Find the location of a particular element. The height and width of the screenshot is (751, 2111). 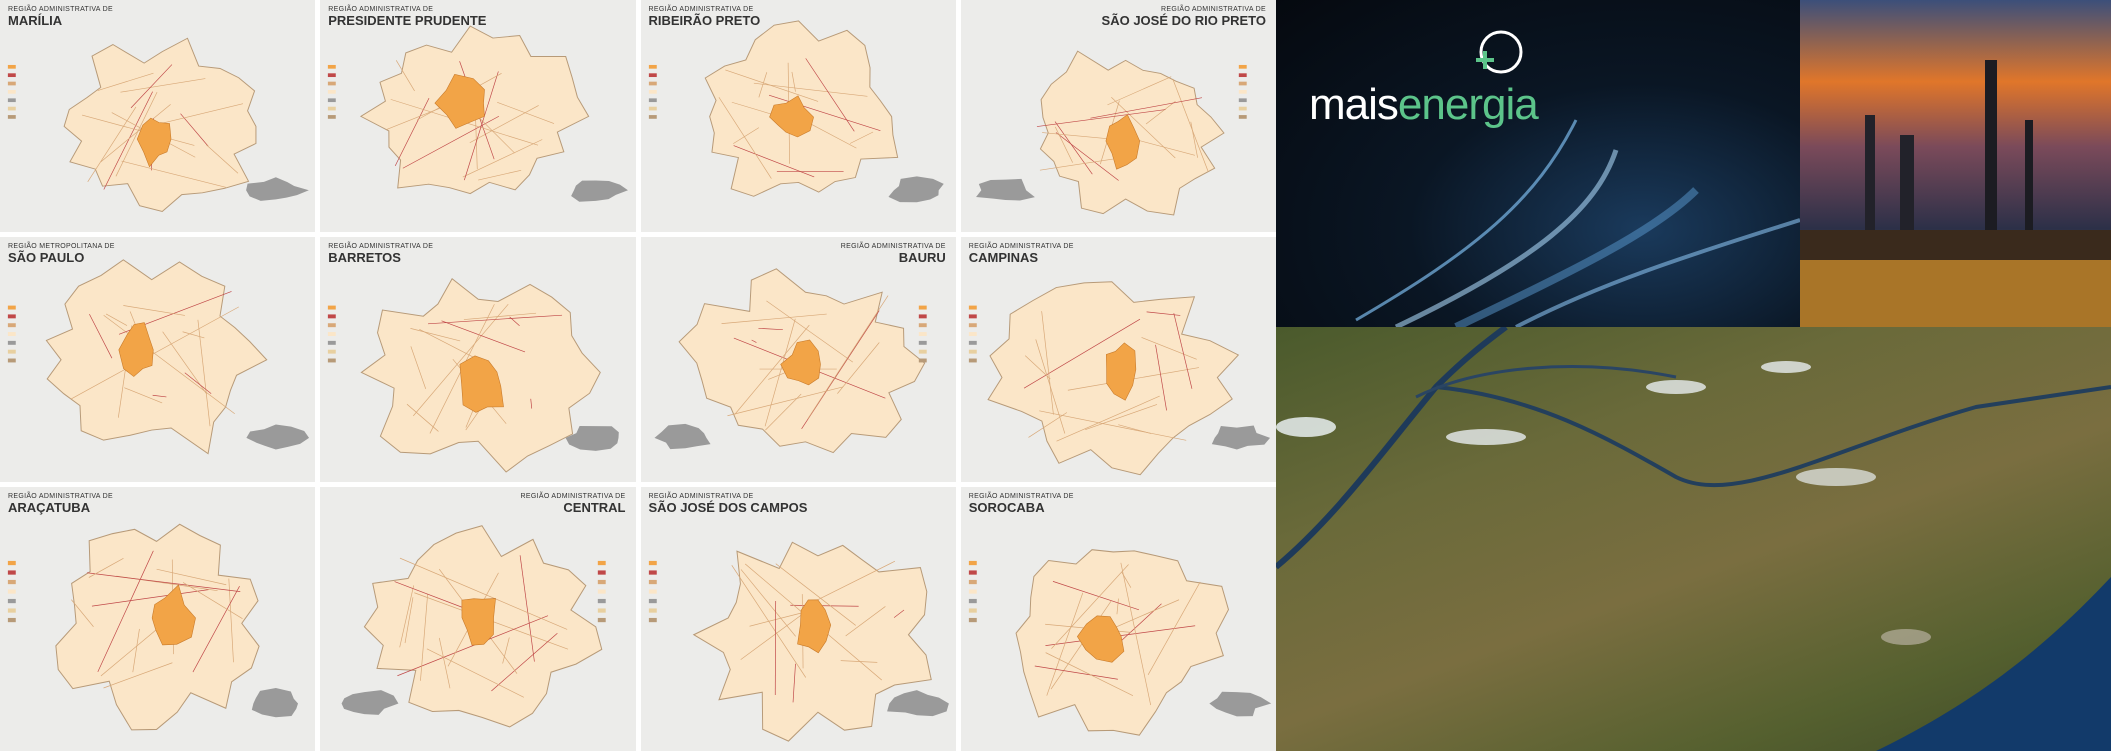

map-panel: REGIÃO ADMINISTRATIVA DE RIBEIRÃO PRETO is located at coordinates (798, 116).